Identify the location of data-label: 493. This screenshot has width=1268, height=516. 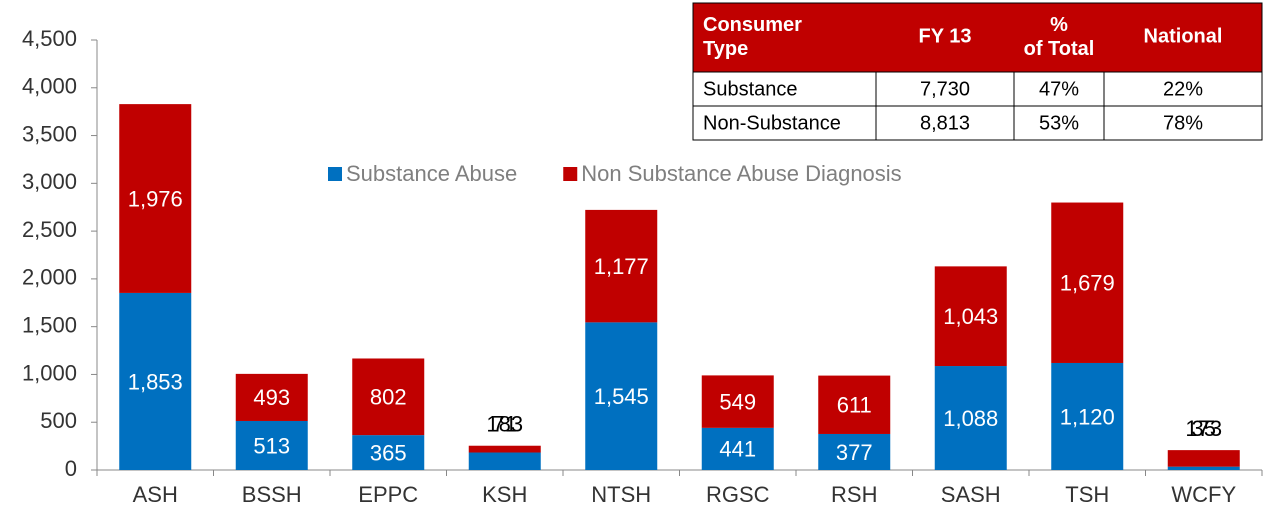
(271, 397).